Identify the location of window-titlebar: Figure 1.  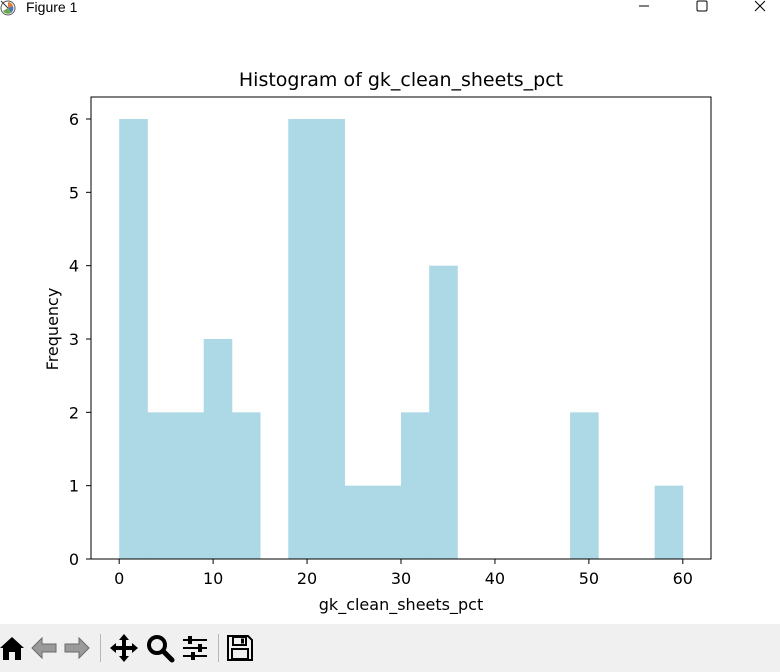
(390, 12).